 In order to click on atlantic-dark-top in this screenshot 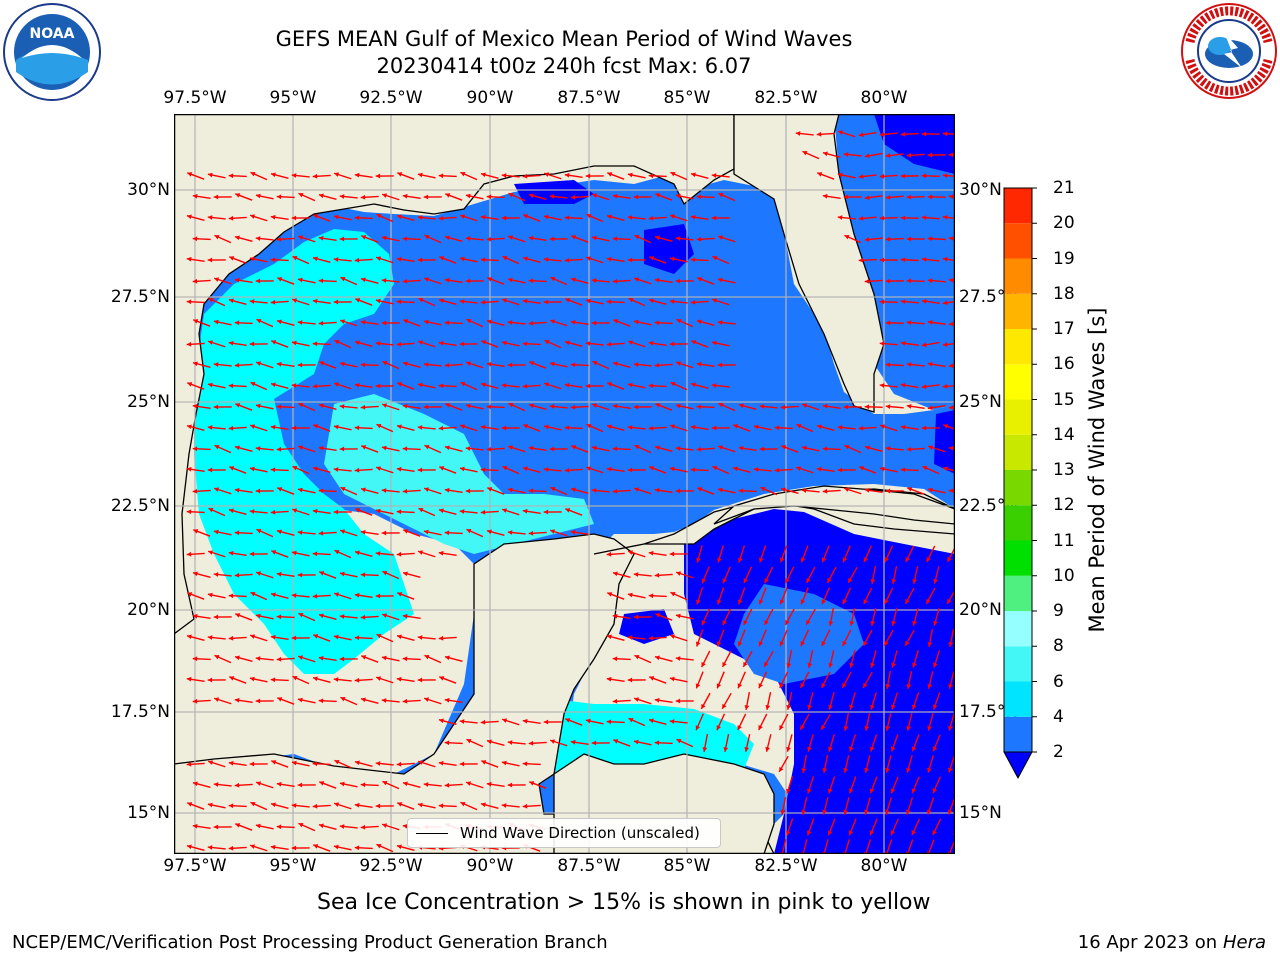, I will do `click(914, 144)`.